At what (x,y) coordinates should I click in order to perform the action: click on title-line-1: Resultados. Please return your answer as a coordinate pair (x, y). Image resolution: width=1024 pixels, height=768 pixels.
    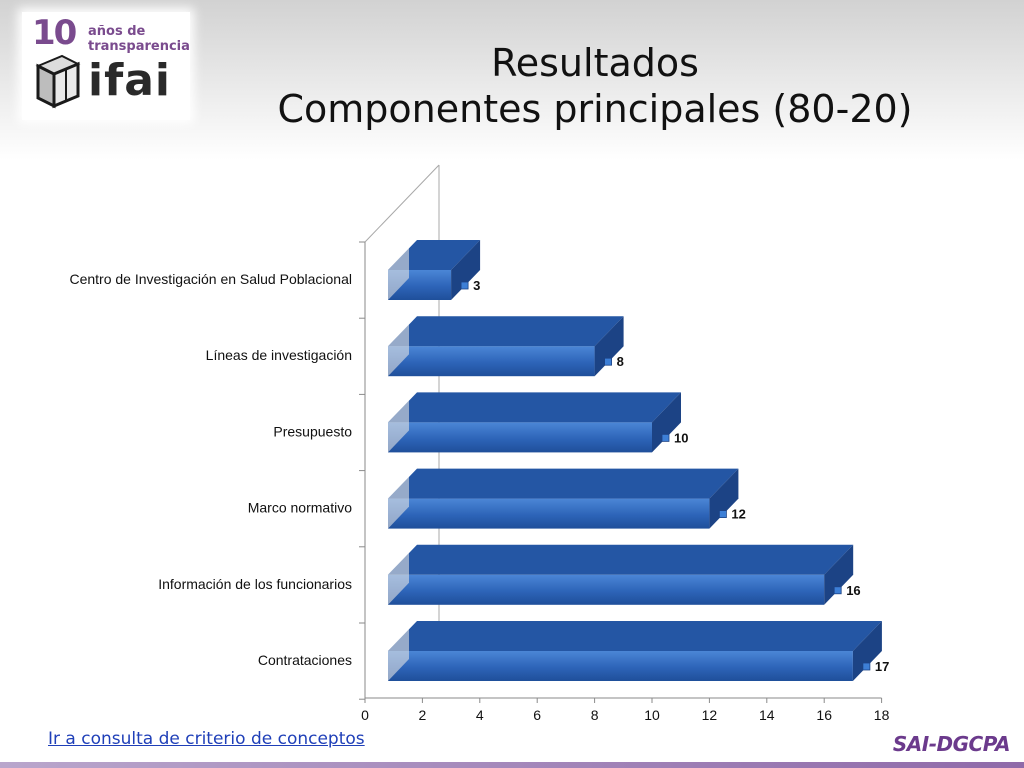
    Looking at the image, I should click on (595, 63).